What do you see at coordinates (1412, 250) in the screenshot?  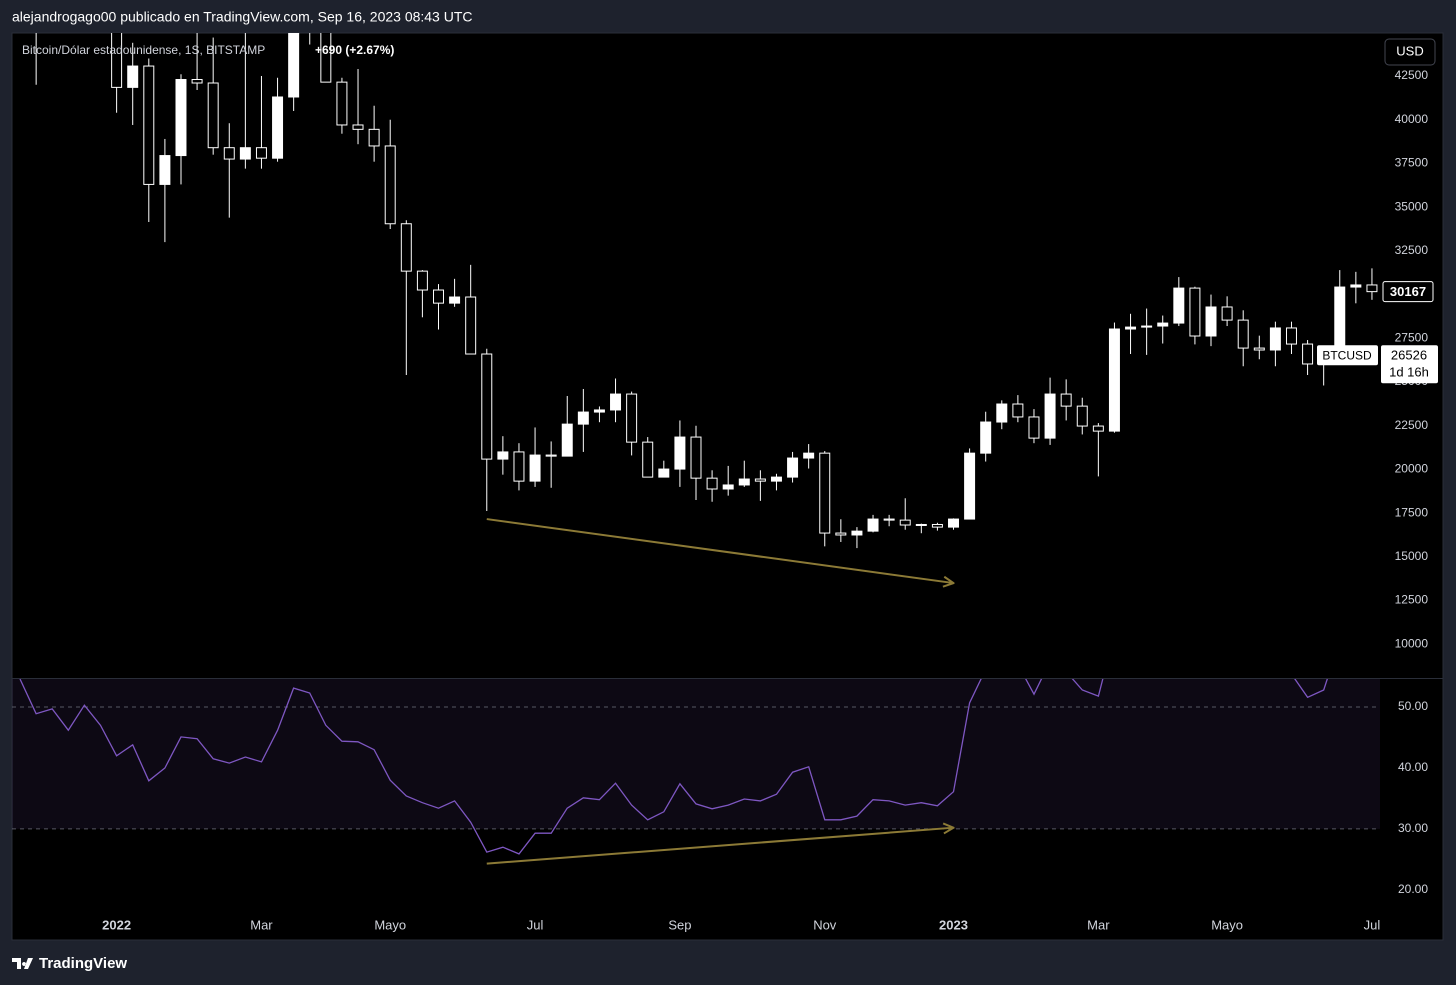 I see `y-tick-label: 32500` at bounding box center [1412, 250].